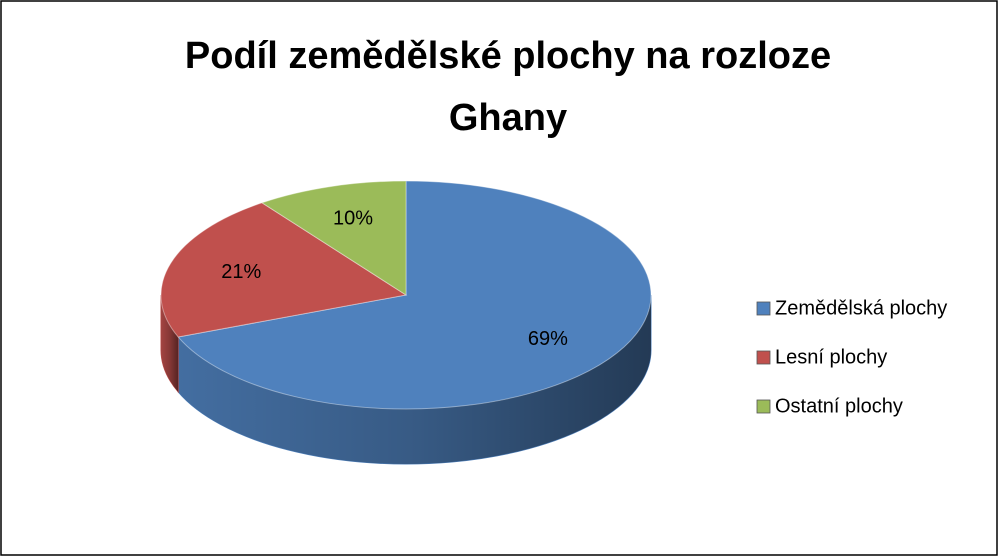 The width and height of the screenshot is (998, 556). Describe the element at coordinates (861, 308) in the screenshot. I see `legend-label: Zemědělská plochy` at that location.